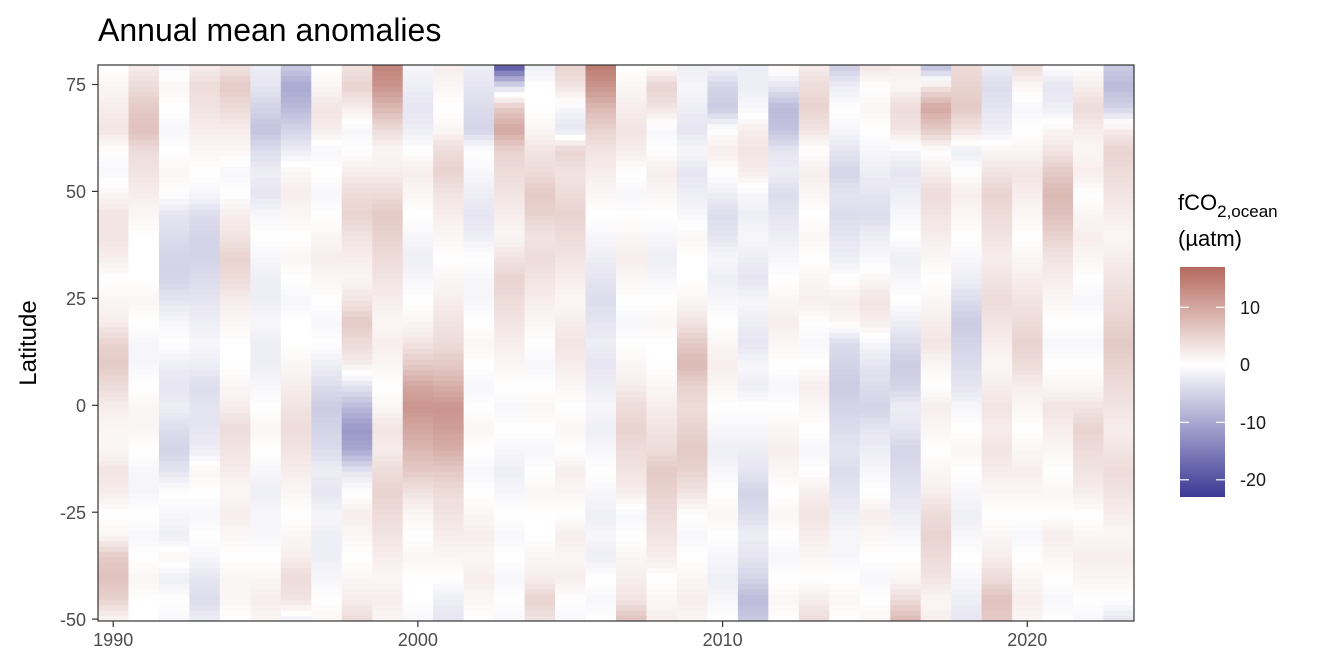  Describe the element at coordinates (73, 620) in the screenshot. I see `y-tick-label: -50` at that location.